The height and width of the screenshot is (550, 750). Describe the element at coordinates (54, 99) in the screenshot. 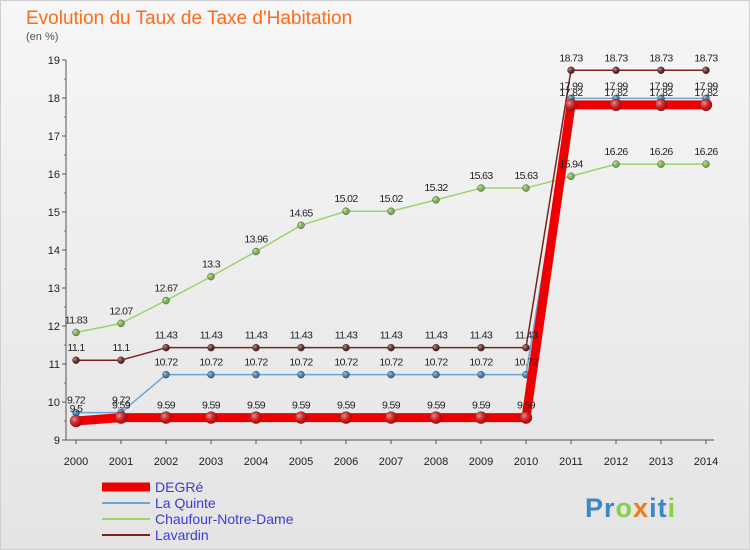

I see `y-tick-label: 18` at that location.